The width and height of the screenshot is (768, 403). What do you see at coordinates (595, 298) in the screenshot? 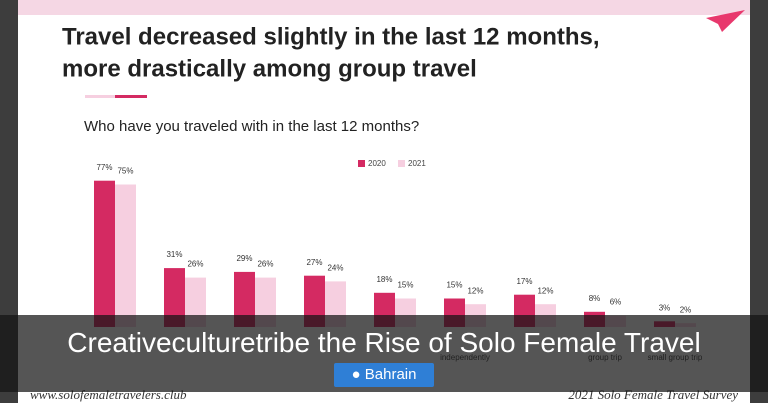
I see `value-label: 8%` at bounding box center [595, 298].